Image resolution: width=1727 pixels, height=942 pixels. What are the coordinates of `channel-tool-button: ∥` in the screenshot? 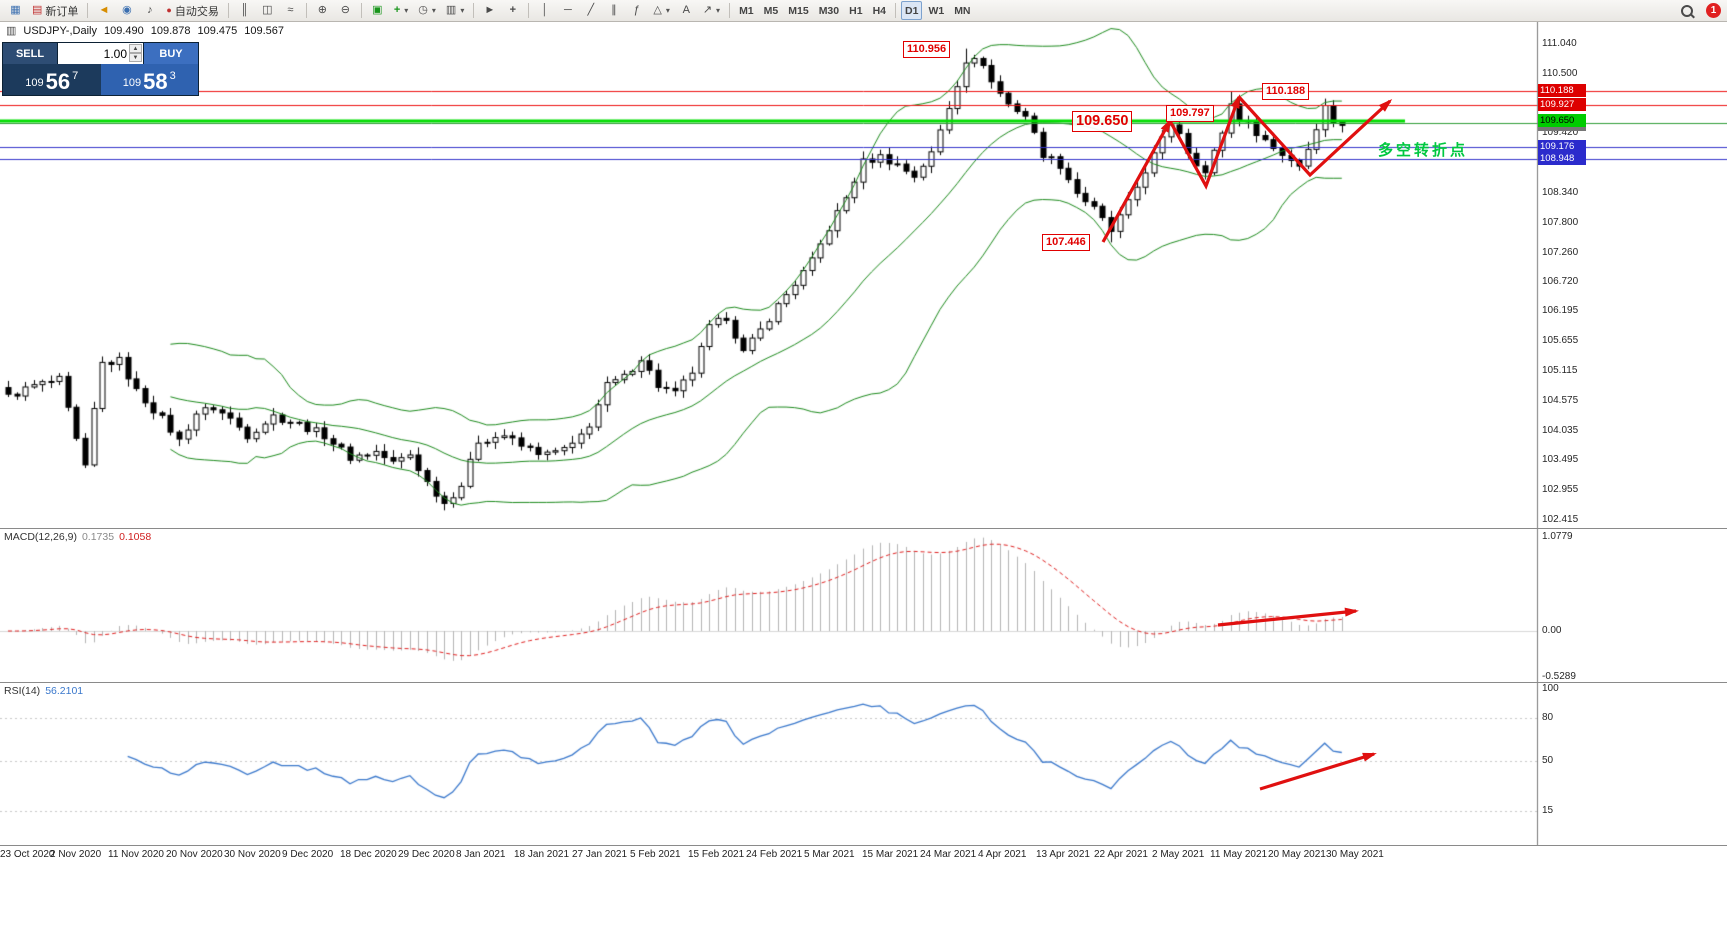 It's located at (613, 10).